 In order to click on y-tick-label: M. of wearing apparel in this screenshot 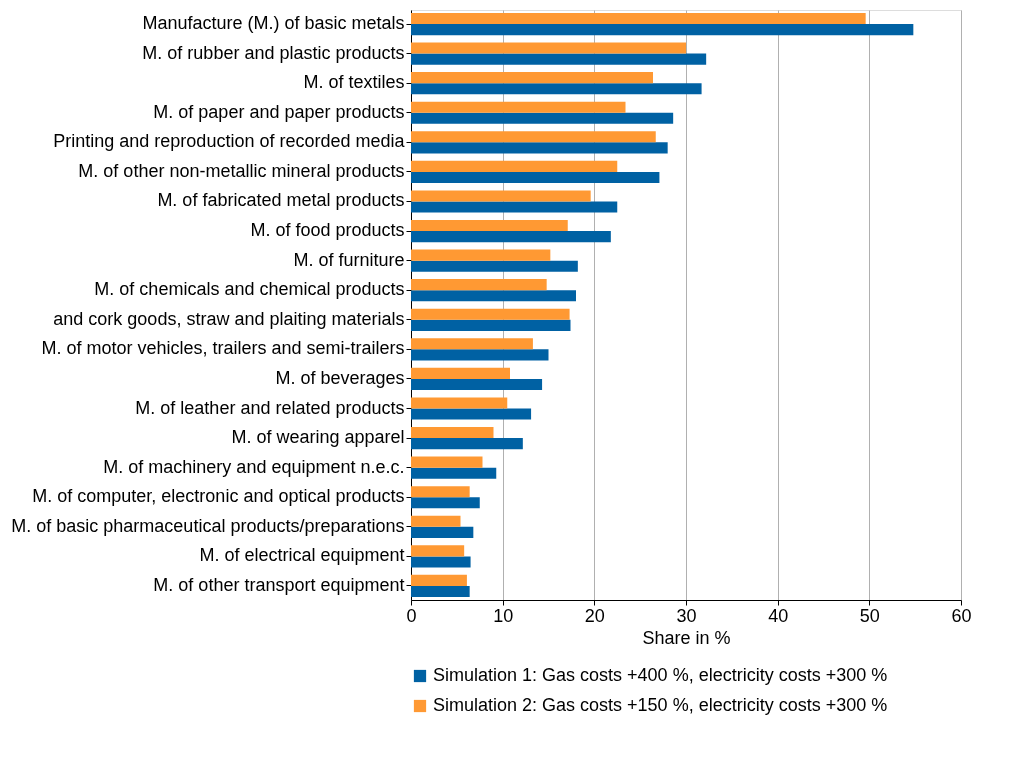, I will do `click(318, 437)`.